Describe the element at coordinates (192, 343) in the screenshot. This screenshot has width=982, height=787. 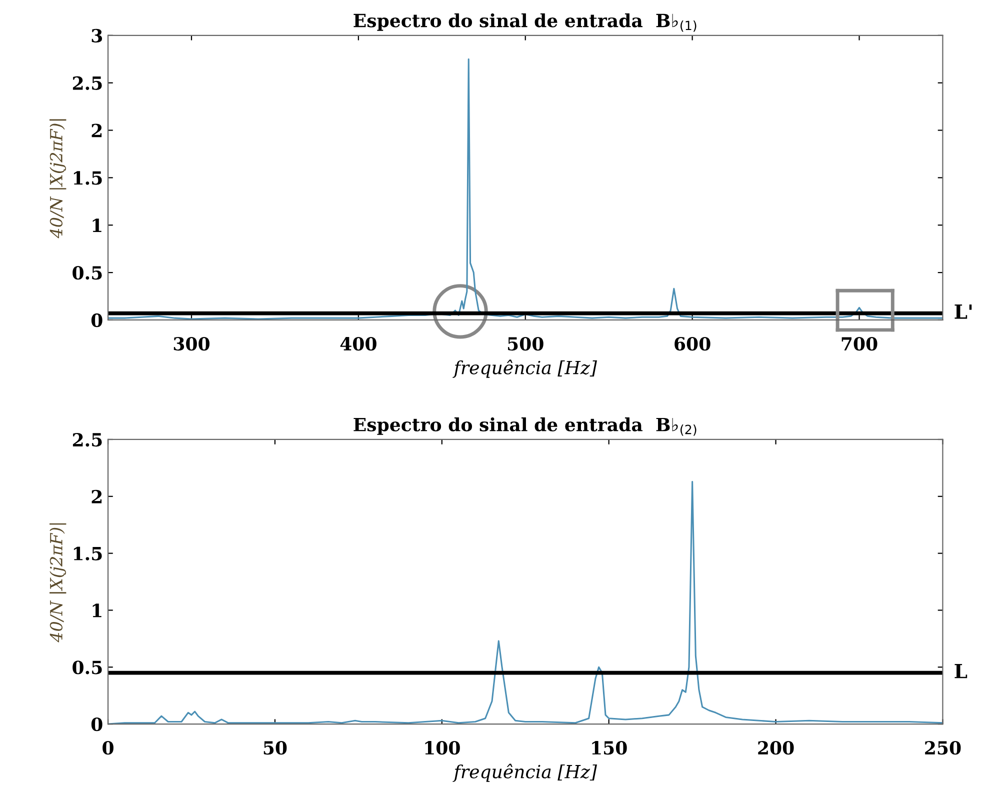
I see `x-tick-label: 300` at that location.